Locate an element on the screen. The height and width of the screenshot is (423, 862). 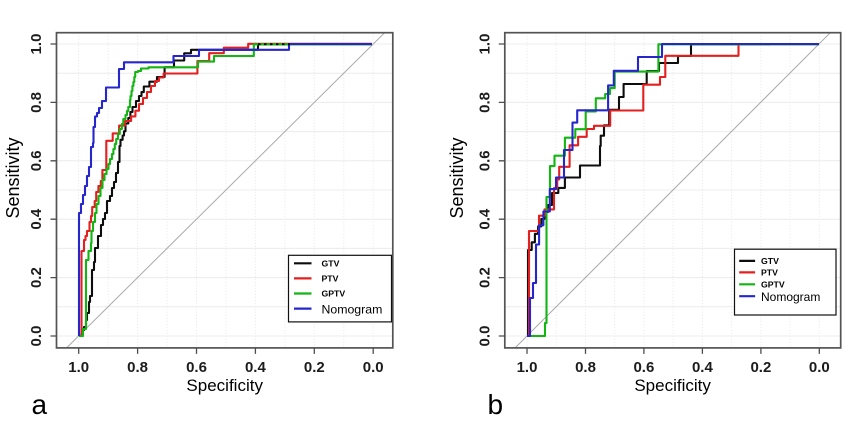
svg-text: a is located at coordinates (40, 404).